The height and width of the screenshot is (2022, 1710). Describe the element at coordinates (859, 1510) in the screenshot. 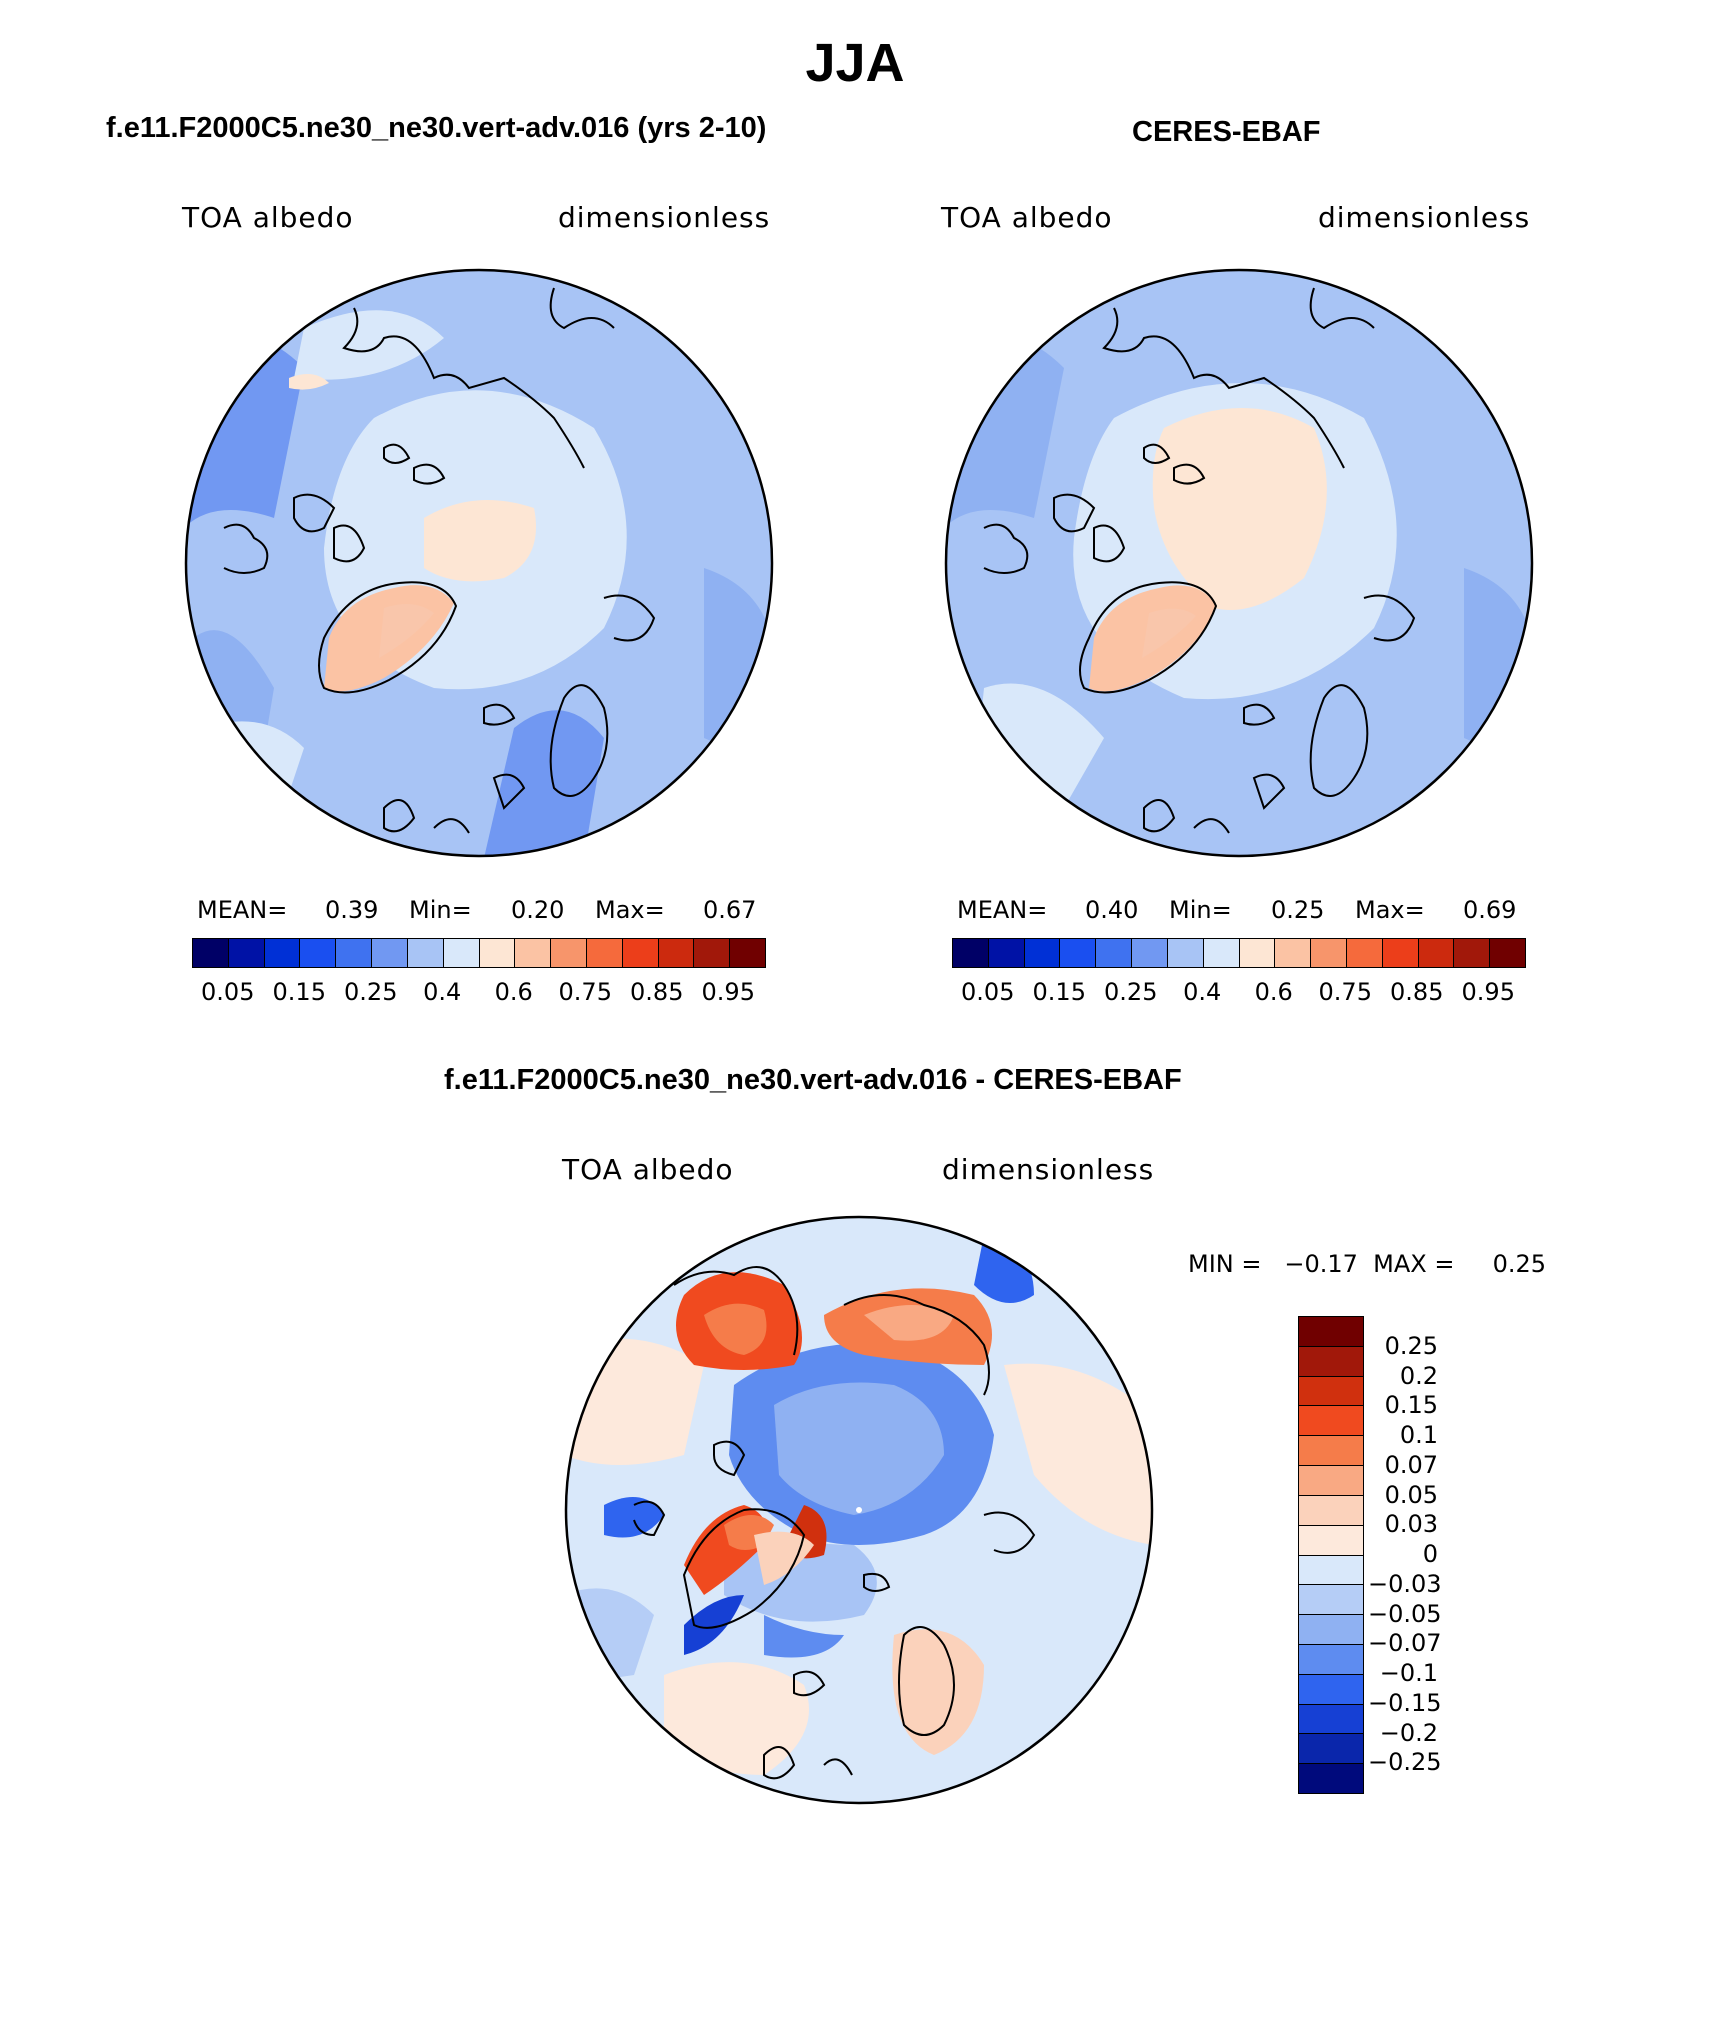

I see `diff-polar-map` at that location.